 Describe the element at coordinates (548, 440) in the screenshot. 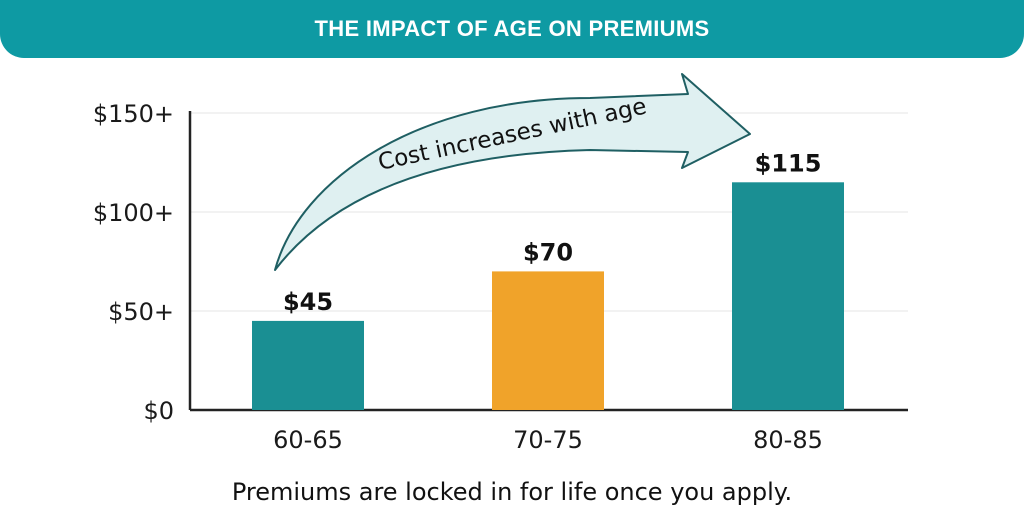

I see `x-tick-label: 70-75` at that location.